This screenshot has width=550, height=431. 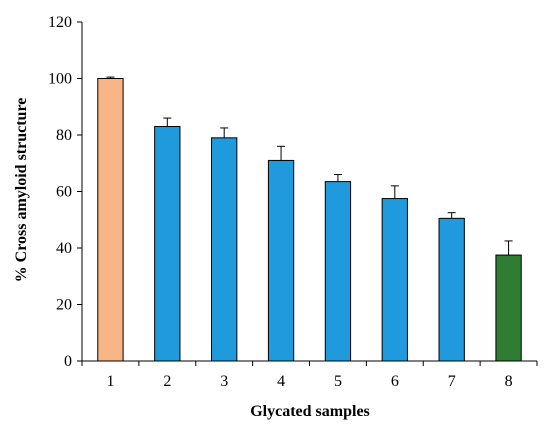 I want to click on y-axis: 0 20 40 60 80 100 120, so click(x=65, y=192).